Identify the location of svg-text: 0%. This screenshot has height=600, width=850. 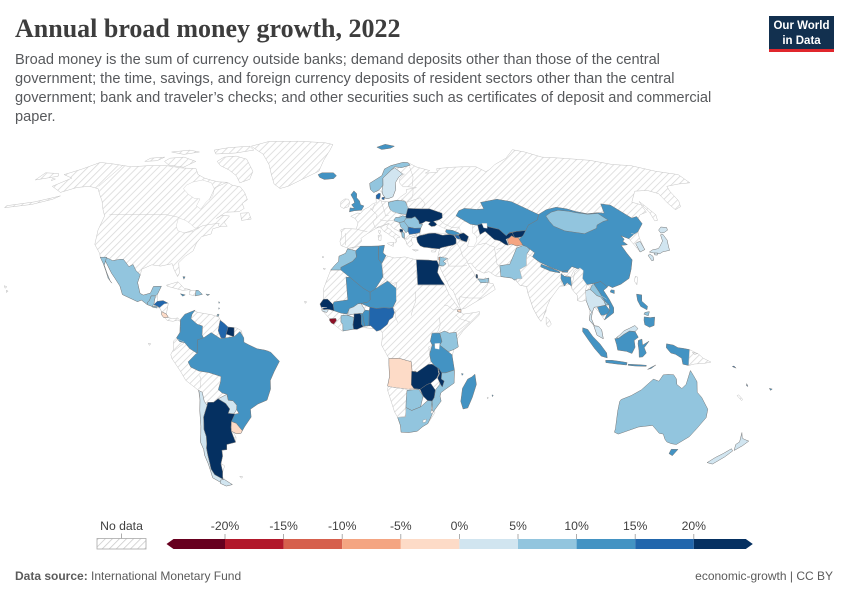
(460, 526).